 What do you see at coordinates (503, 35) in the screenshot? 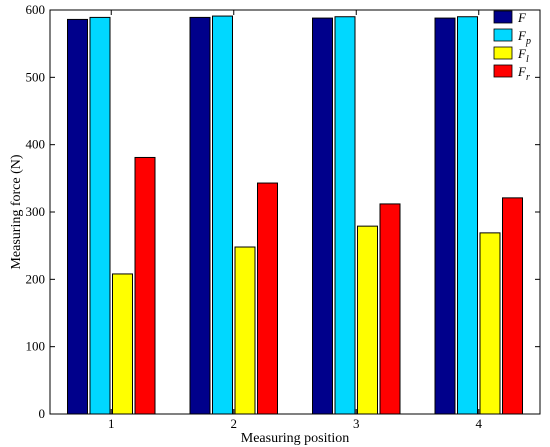
I see `legend-swatch-F_p` at bounding box center [503, 35].